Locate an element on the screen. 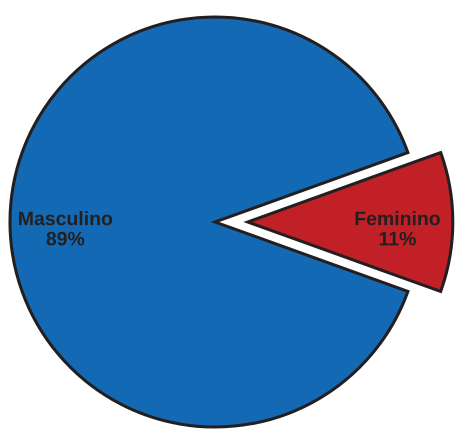 Image resolution: width=467 pixels, height=430 pixels. slice-label: Masculino is located at coordinates (65, 218).